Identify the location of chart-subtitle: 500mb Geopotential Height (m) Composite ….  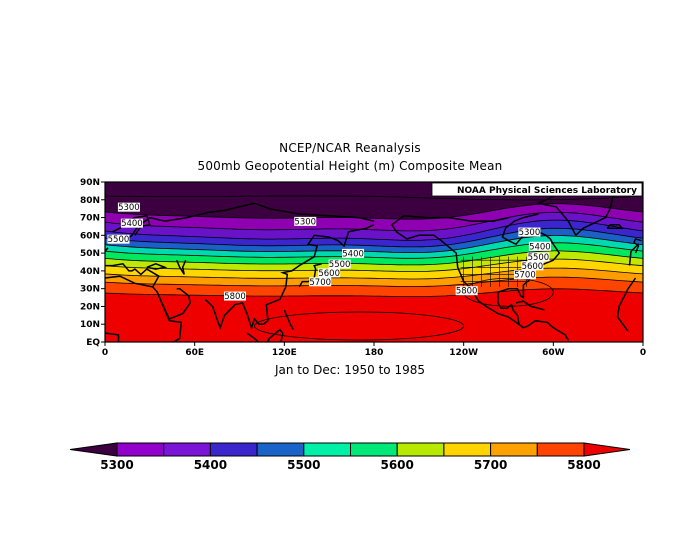
(350, 166).